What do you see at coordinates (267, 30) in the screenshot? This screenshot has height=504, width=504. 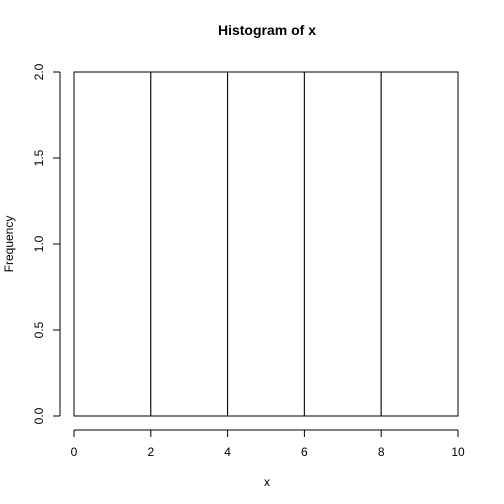 I see `chart-title: Histogram of x` at bounding box center [267, 30].